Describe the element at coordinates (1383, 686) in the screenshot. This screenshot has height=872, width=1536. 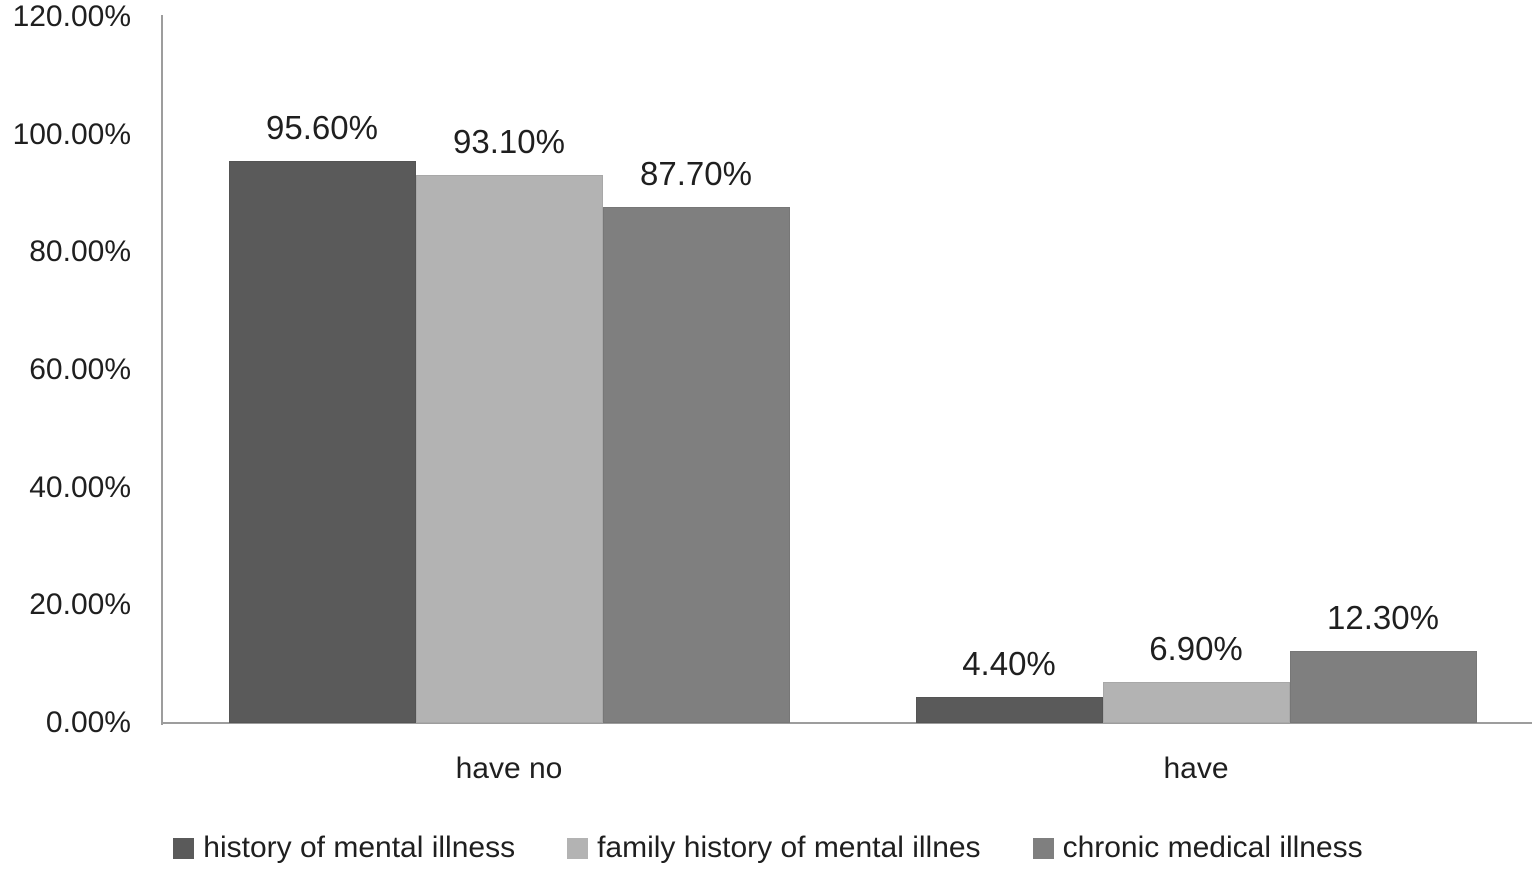
I see `bar-series3-cat2` at that location.